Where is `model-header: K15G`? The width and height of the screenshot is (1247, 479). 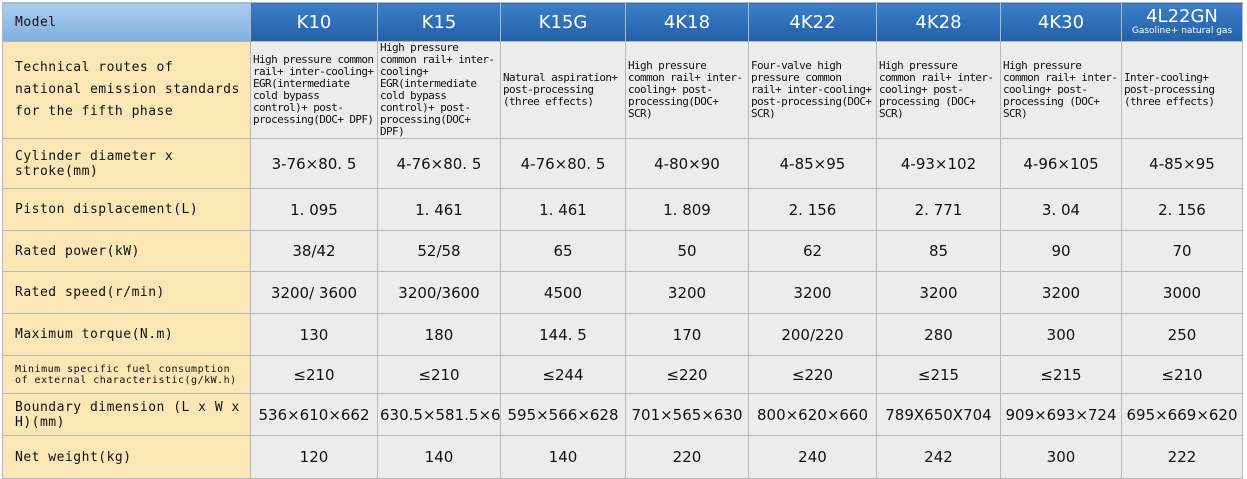 model-header: K15G is located at coordinates (563, 22).